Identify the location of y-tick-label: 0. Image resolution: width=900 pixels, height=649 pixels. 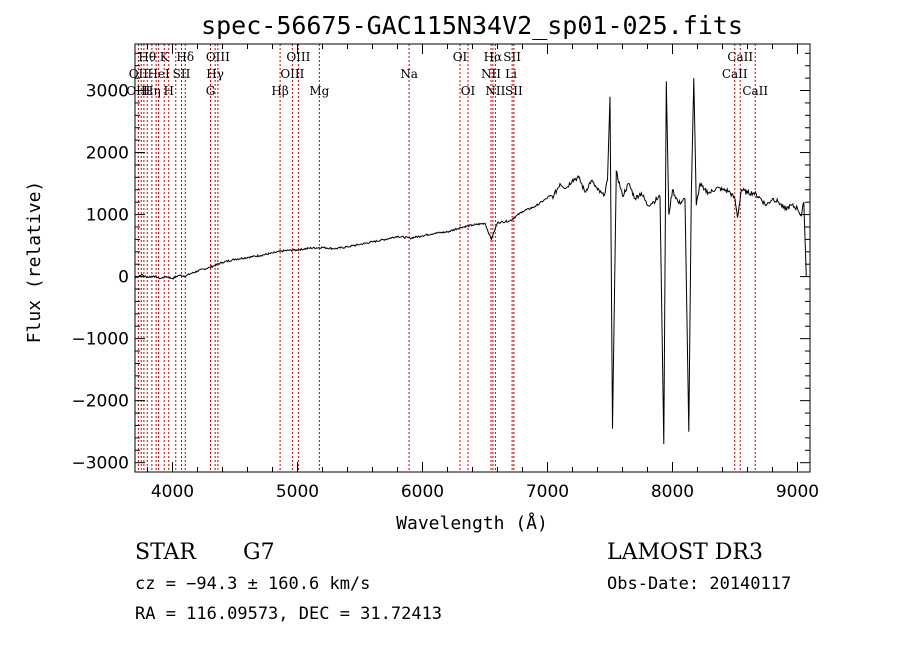
(123, 278).